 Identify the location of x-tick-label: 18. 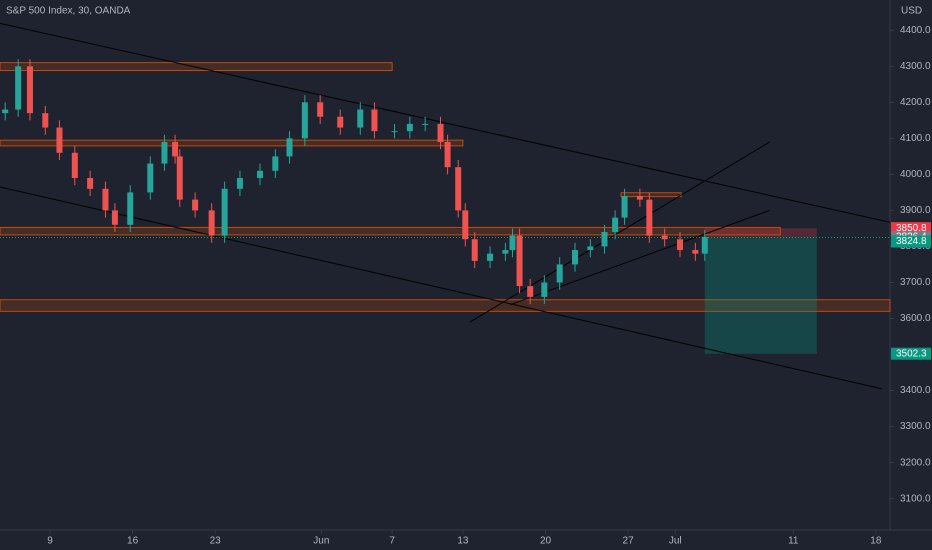
(876, 541).